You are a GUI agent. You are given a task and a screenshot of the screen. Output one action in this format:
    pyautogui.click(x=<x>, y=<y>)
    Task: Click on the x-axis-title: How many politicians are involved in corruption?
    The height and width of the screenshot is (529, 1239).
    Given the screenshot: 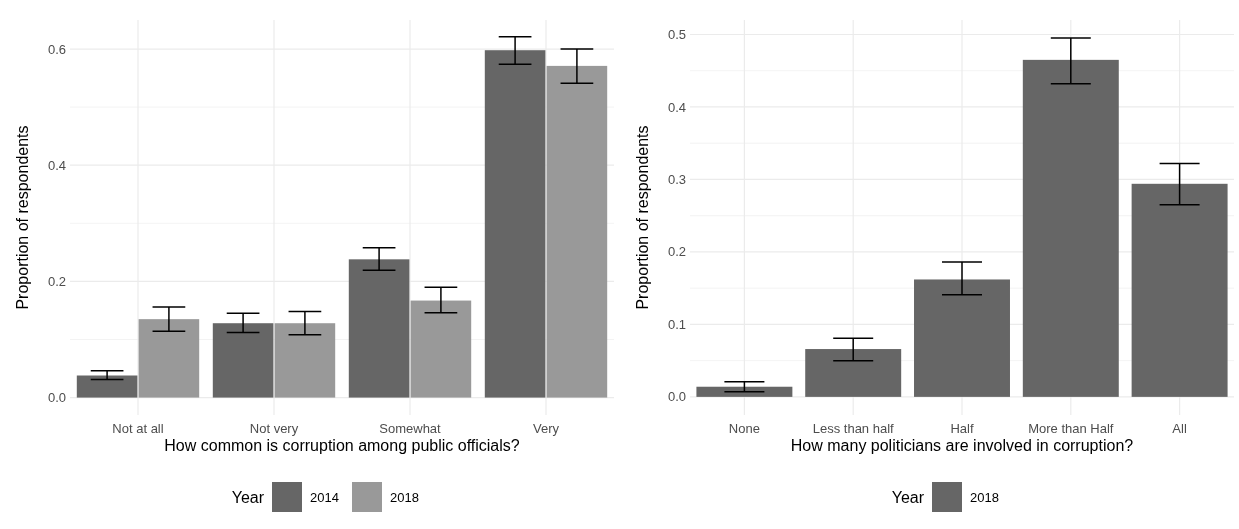 What is the action you would take?
    pyautogui.click(x=962, y=445)
    